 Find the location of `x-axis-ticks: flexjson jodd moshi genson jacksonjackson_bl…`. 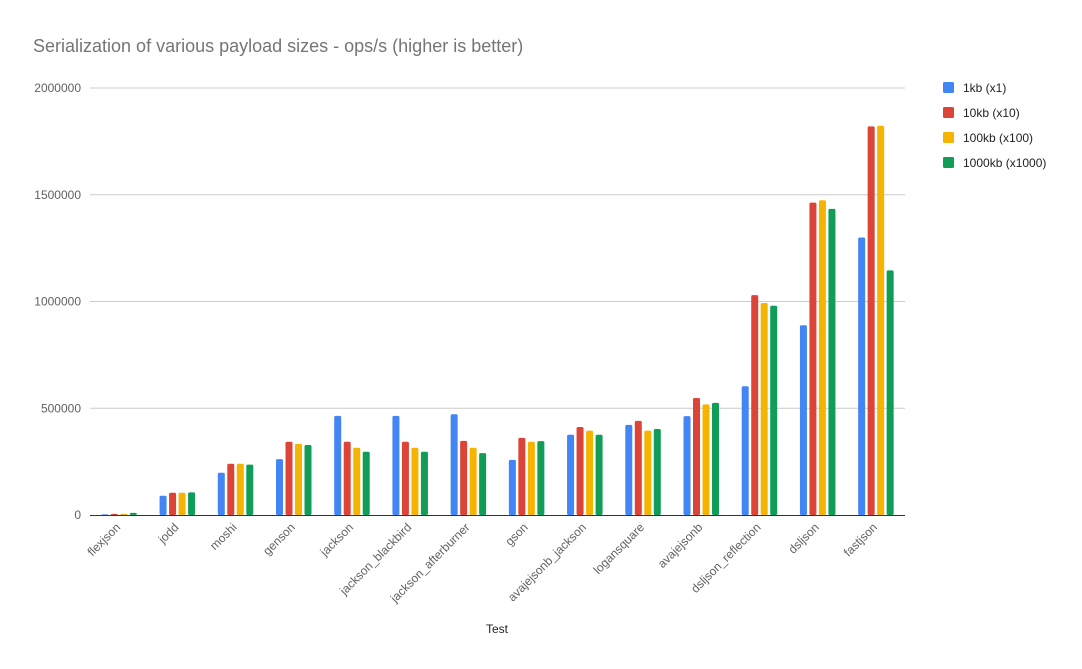

x-axis-ticks: flexjson jodd moshi genson jacksonjackson_bl… is located at coordinates (482, 563).